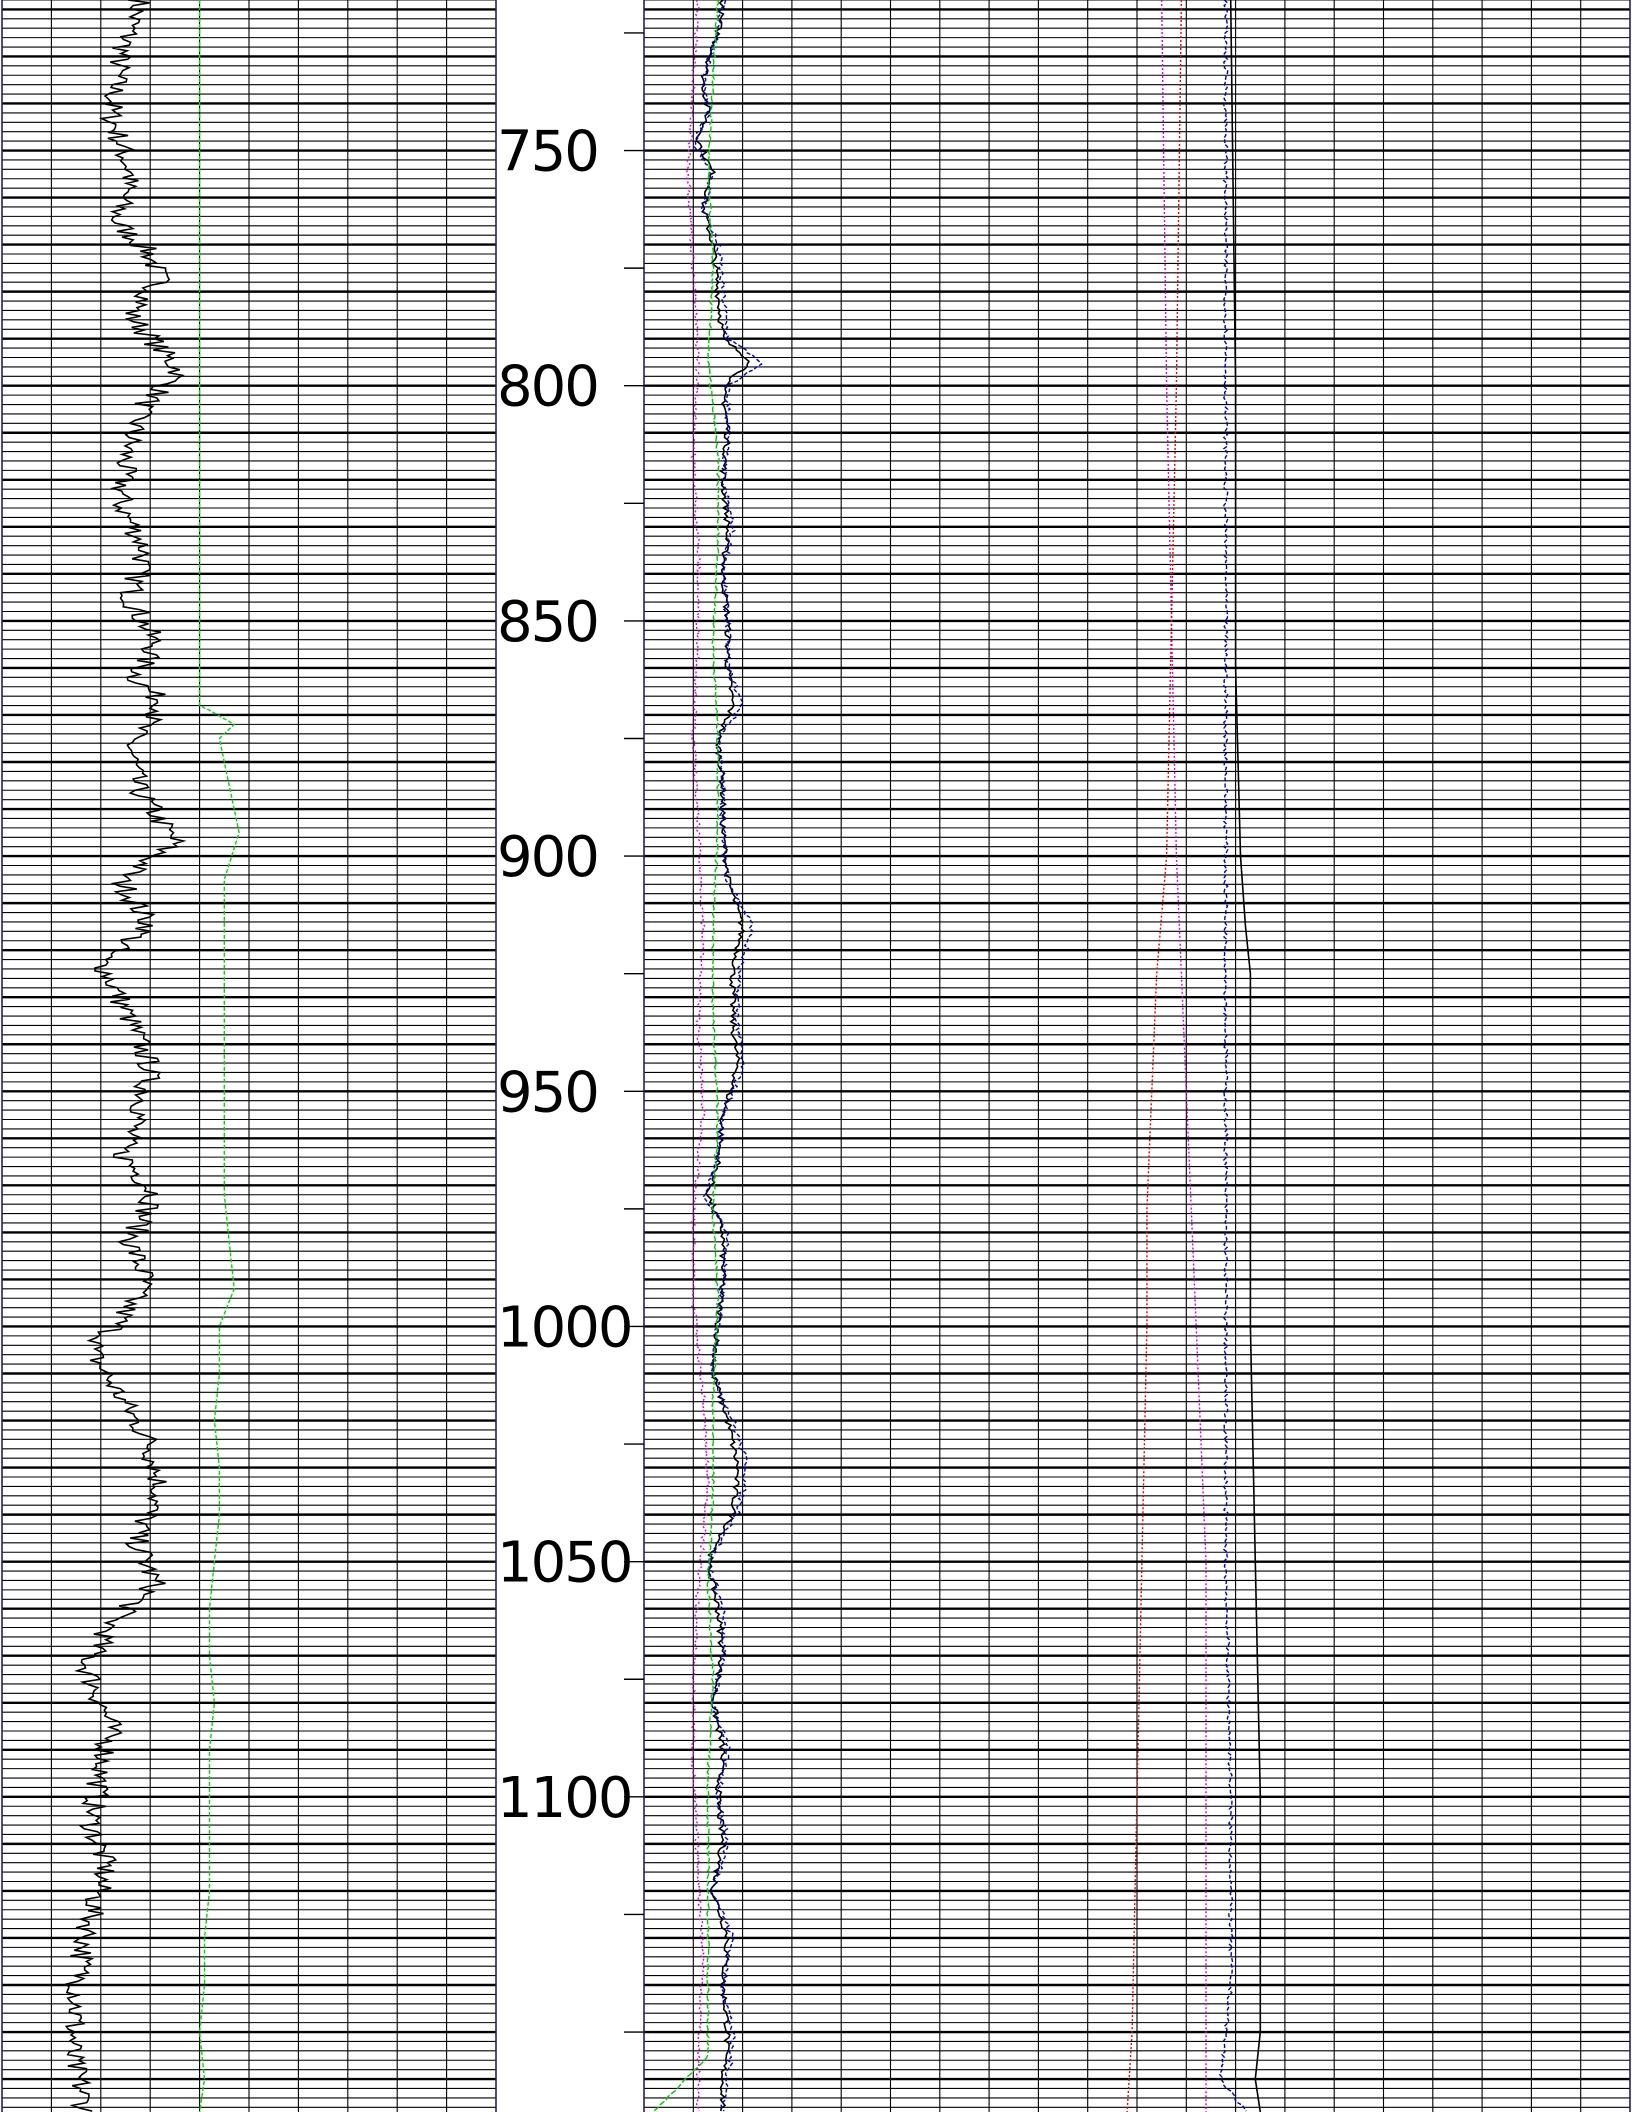 Image resolution: width=1632 pixels, height=2112 pixels. Describe the element at coordinates (570, 1032) in the screenshot. I see `depth-track: 750 800 850 900 950 1000 1050 1100` at that location.